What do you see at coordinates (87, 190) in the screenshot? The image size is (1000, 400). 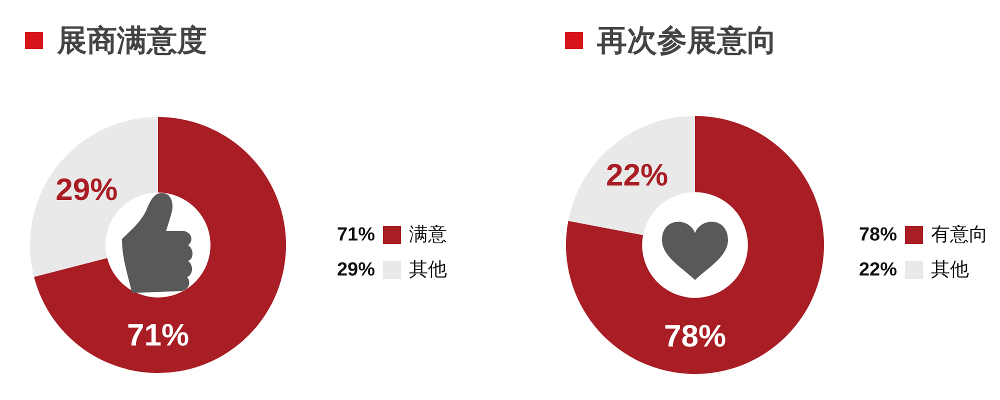 I see `data-label: 29%` at bounding box center [87, 190].